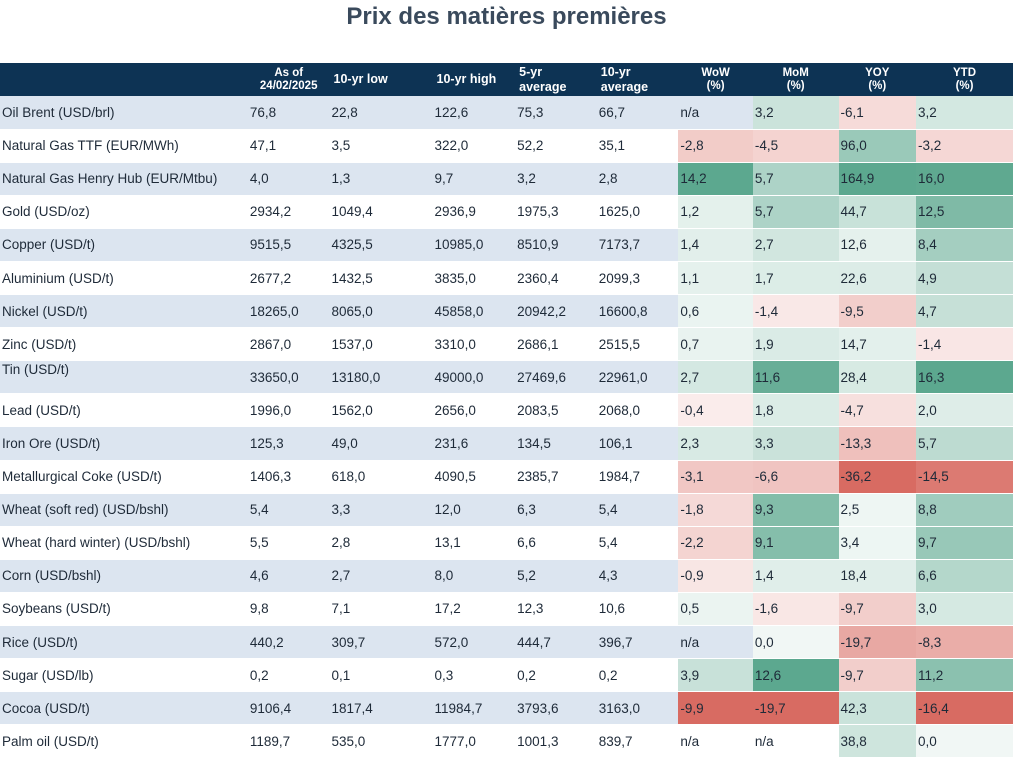  What do you see at coordinates (124, 510) in the screenshot?
I see `cell-name: Wheat (soft red) (USD/bshl)` at bounding box center [124, 510].